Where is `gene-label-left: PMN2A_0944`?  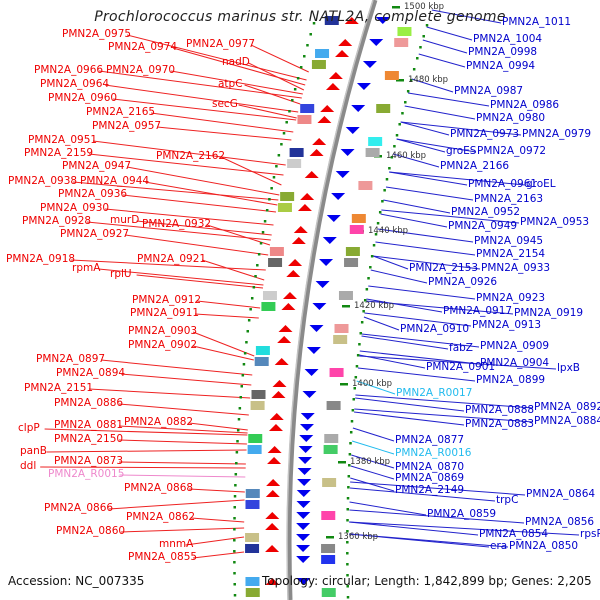
gene-label-left: PMN2A_0944 is located at coordinates (115, 181).